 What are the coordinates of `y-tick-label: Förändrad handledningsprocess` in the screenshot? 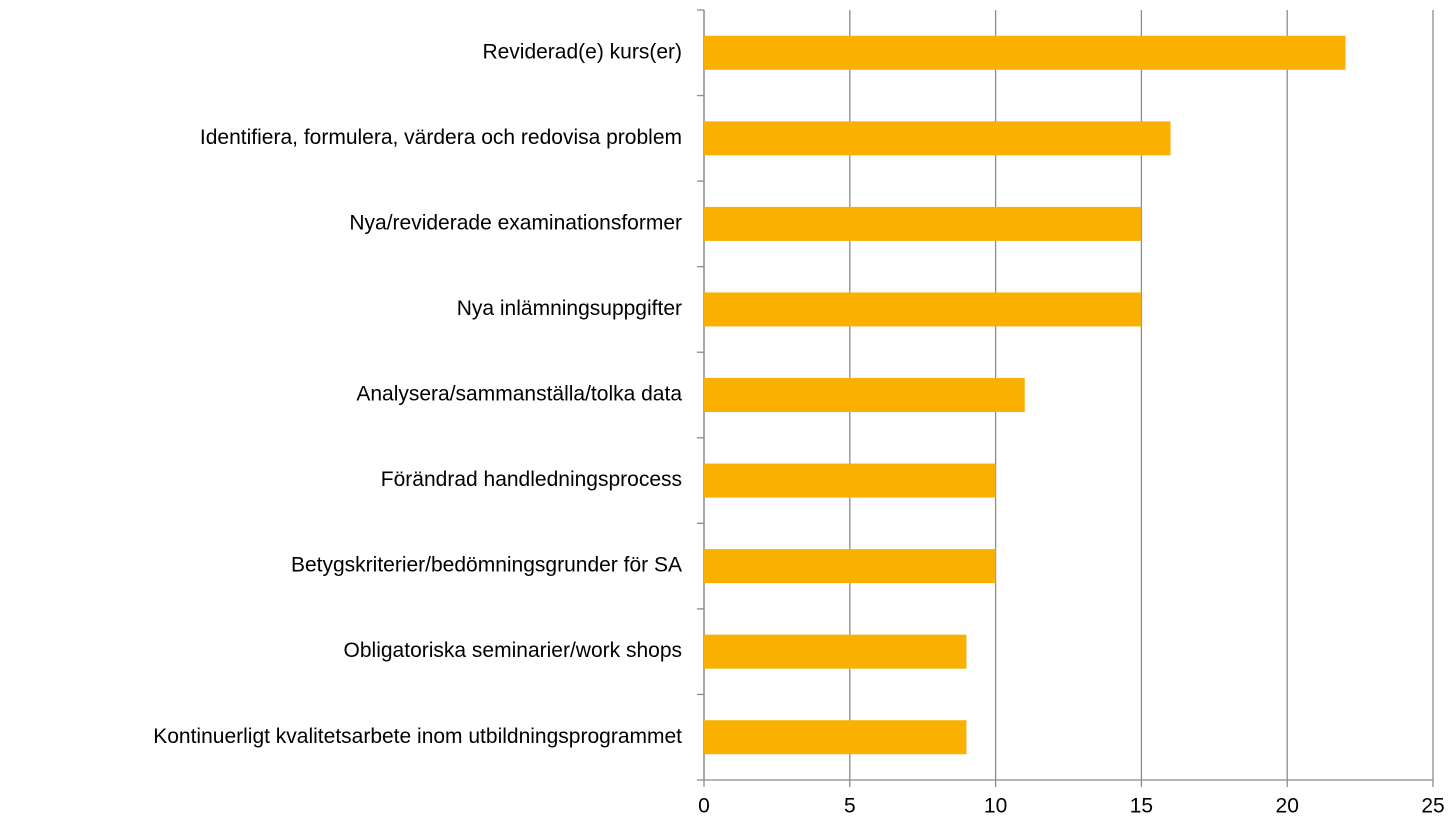 It's located at (531, 479).